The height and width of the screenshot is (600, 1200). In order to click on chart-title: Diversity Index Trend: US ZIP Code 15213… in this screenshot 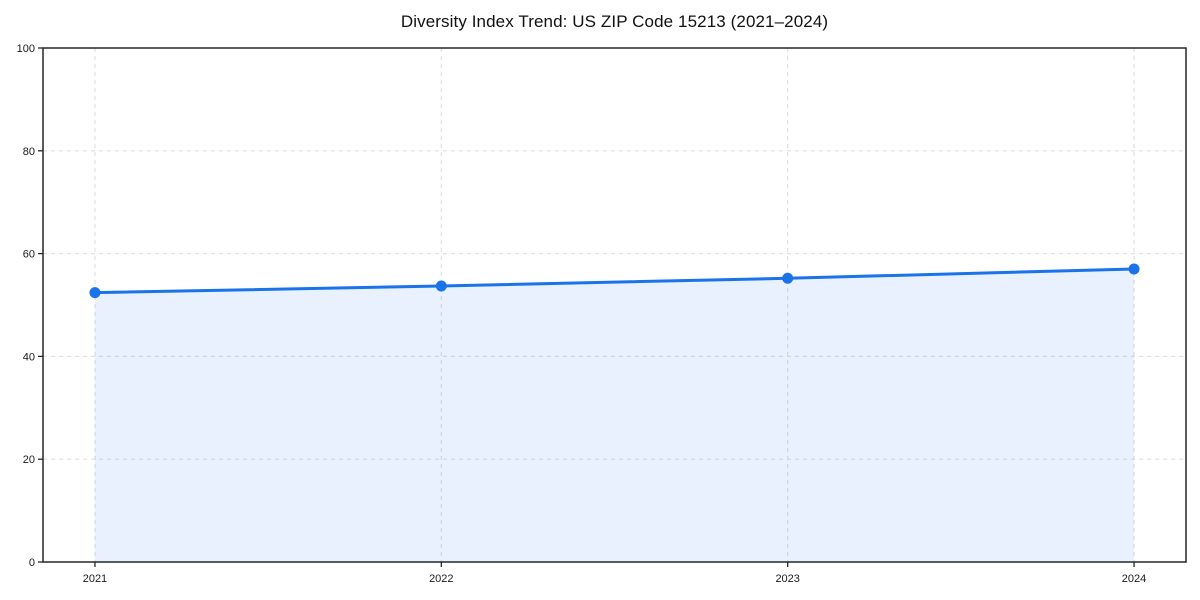, I will do `click(614, 21)`.